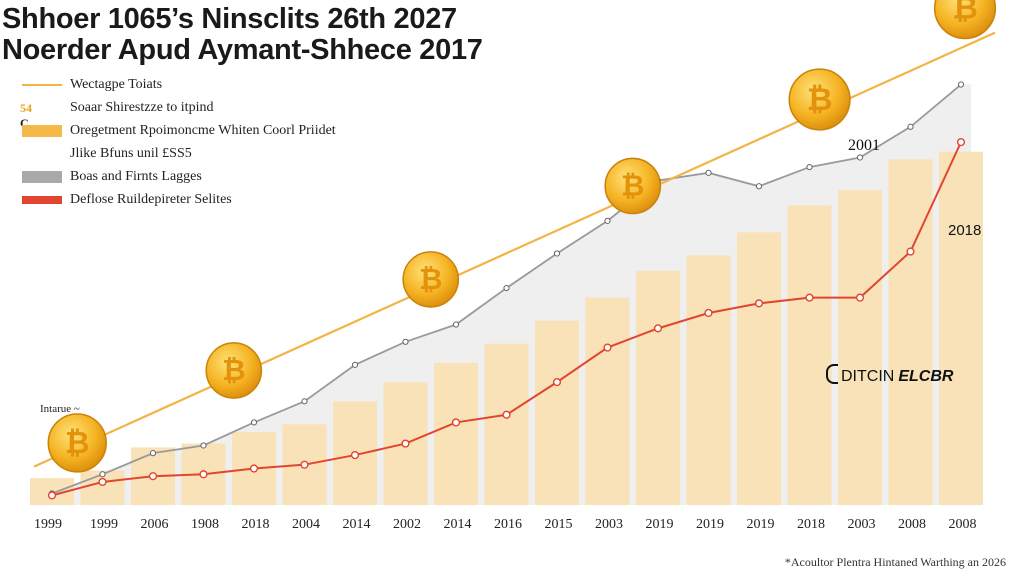 This screenshot has width=1024, height=576. I want to click on legend-swatch-trend, so click(42, 85).